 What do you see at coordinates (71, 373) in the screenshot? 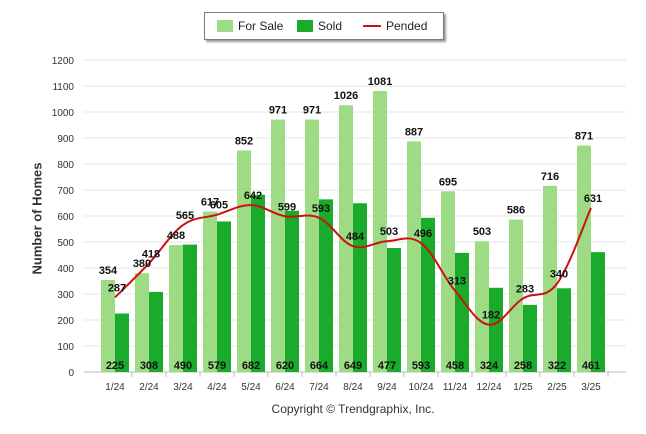
I see `y-tick-label: 0` at bounding box center [71, 373].